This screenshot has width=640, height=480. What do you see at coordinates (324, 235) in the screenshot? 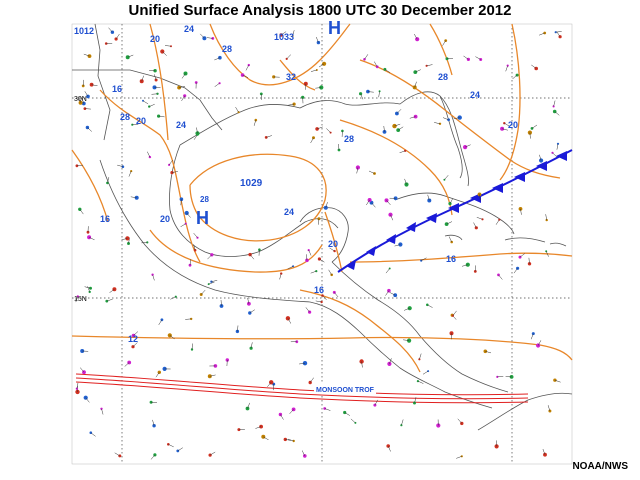
I see `yucatan-coastline` at bounding box center [324, 235].